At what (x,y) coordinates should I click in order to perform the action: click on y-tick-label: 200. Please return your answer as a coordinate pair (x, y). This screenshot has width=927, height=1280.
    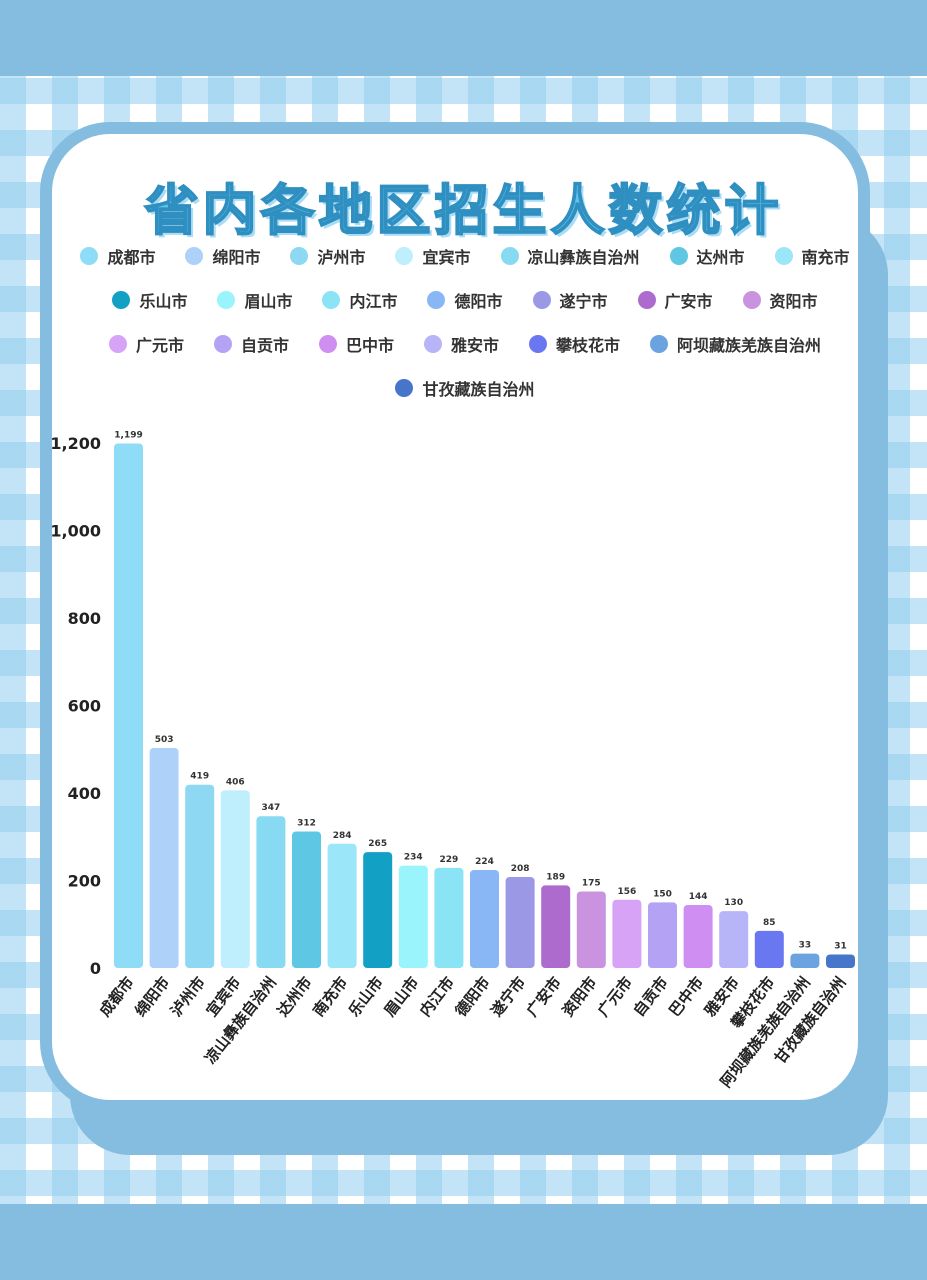
    Looking at the image, I should click on (84, 881).